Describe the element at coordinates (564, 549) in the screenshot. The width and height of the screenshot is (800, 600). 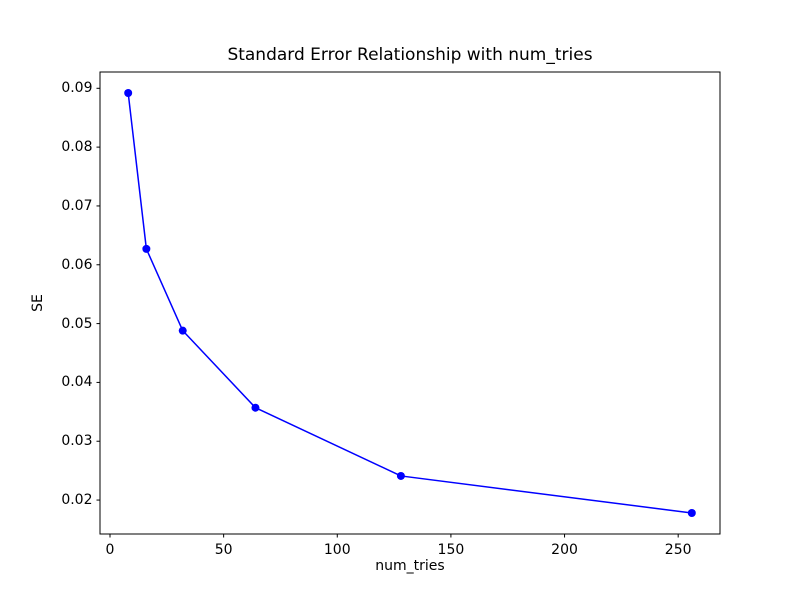
I see `x-tick-label: 200` at that location.